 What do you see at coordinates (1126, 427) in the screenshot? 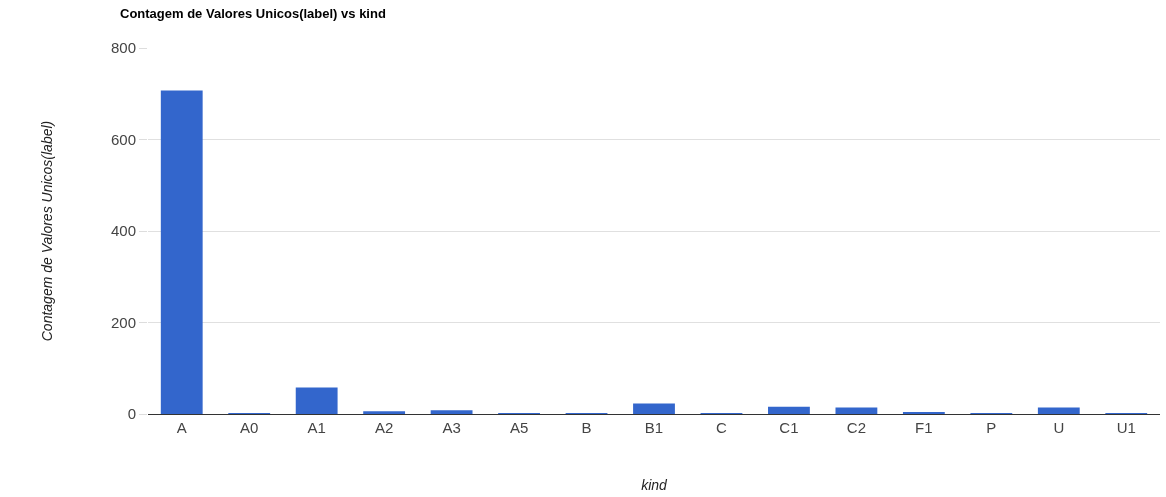
I see `x-tick-label: U1` at bounding box center [1126, 427].